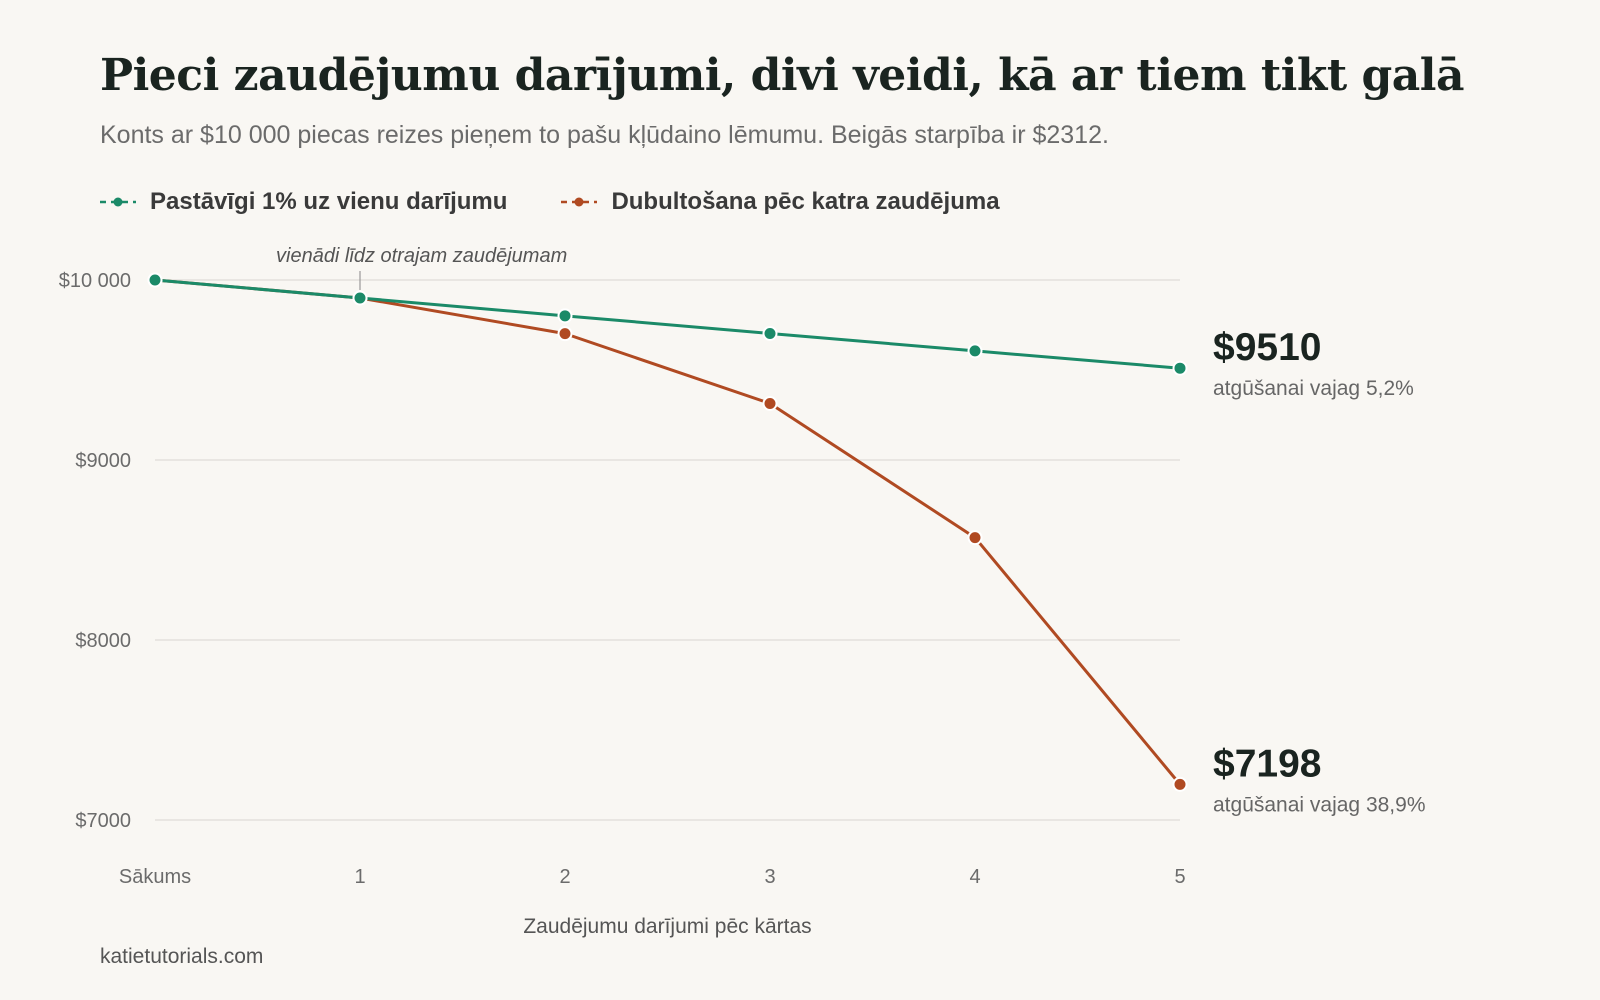 The image size is (1600, 1000). What do you see at coordinates (103, 641) in the screenshot?
I see `y-tick-label: $8000` at bounding box center [103, 641].